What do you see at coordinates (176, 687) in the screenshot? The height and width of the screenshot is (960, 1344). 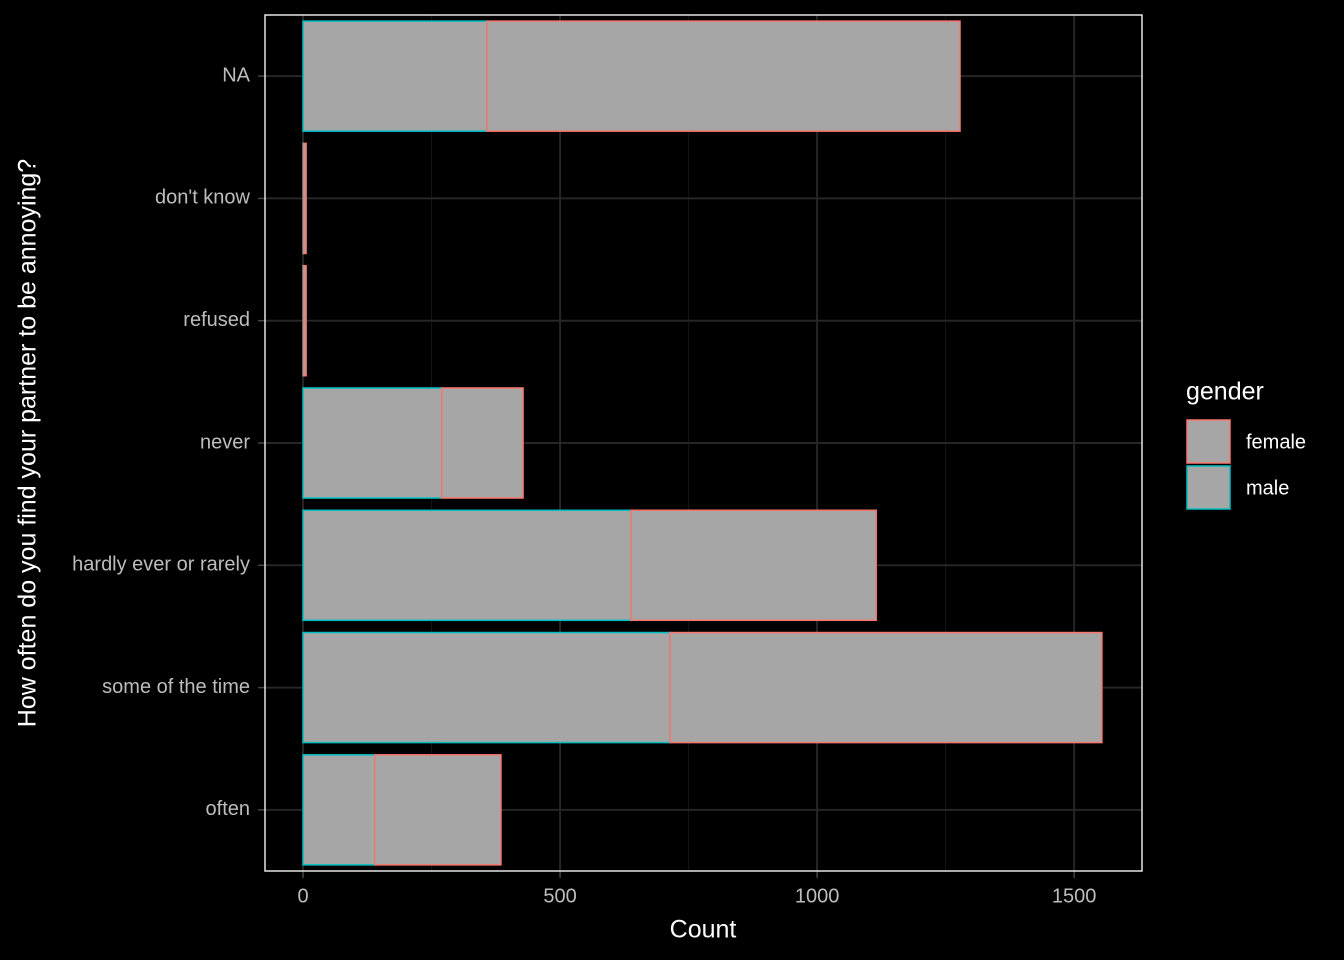 I see `y-tick-label: some of the time` at bounding box center [176, 687].